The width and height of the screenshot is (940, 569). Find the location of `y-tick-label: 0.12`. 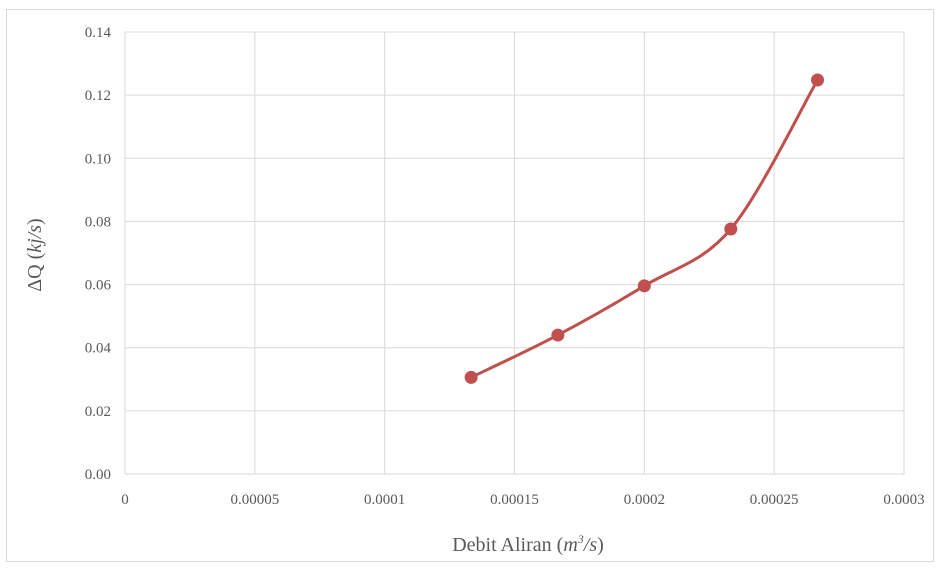

y-tick-label: 0.12 is located at coordinates (98, 96).